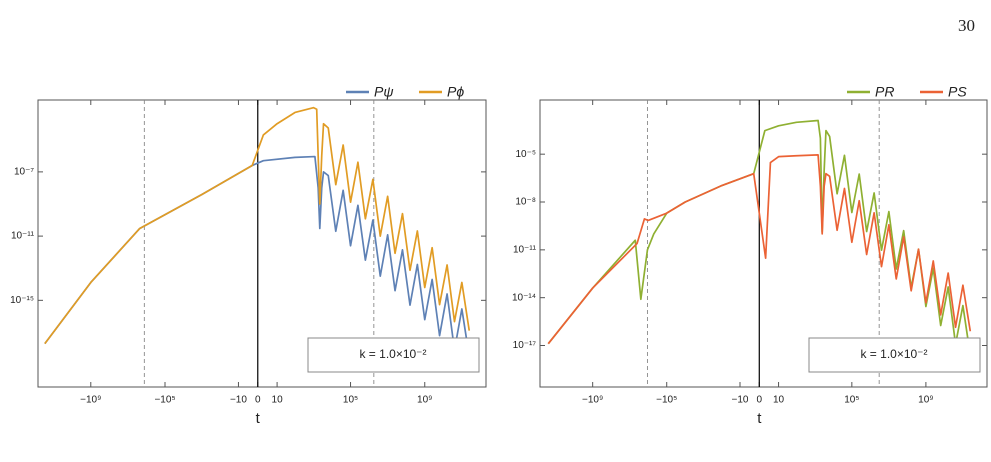 Image resolution: width=991 pixels, height=462 pixels. What do you see at coordinates (525, 202) in the screenshot?
I see `y-tick-label: 10⁻⁸` at bounding box center [525, 202].